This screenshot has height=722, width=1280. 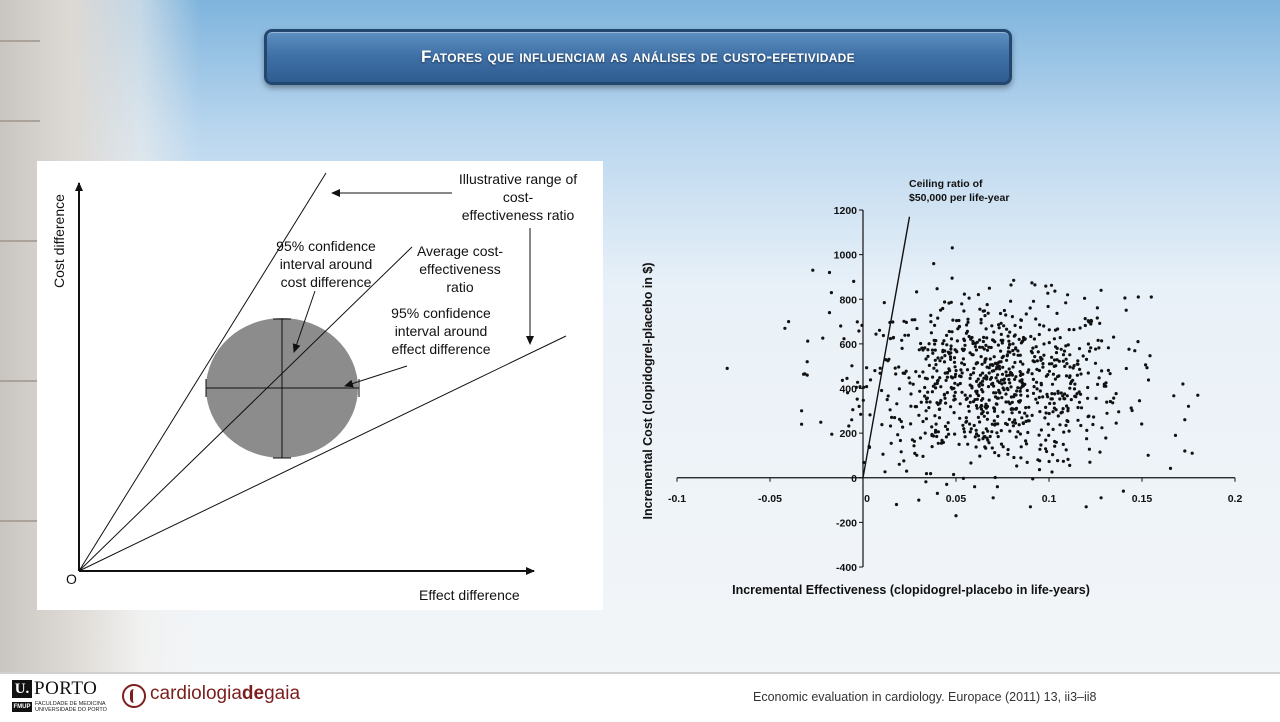 I want to click on cost-ci-label-line1: 95% confidence, so click(x=326, y=246).